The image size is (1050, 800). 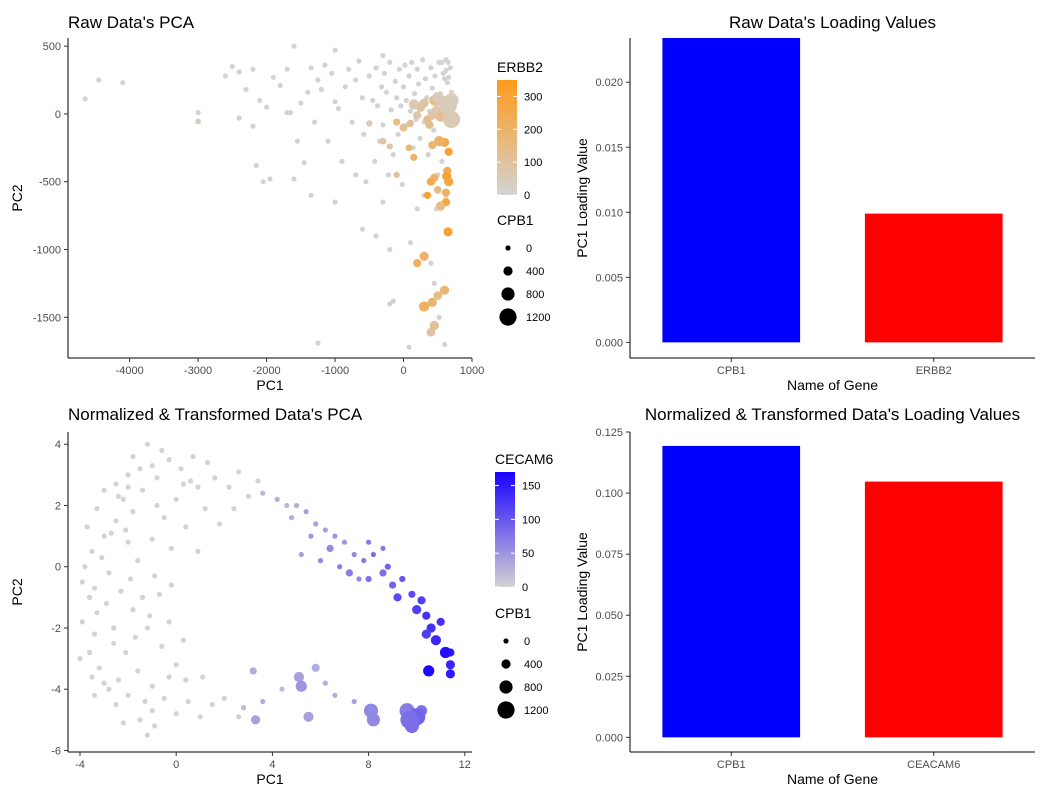 What do you see at coordinates (58, 445) in the screenshot?
I see `y-tick-label: 4` at bounding box center [58, 445].